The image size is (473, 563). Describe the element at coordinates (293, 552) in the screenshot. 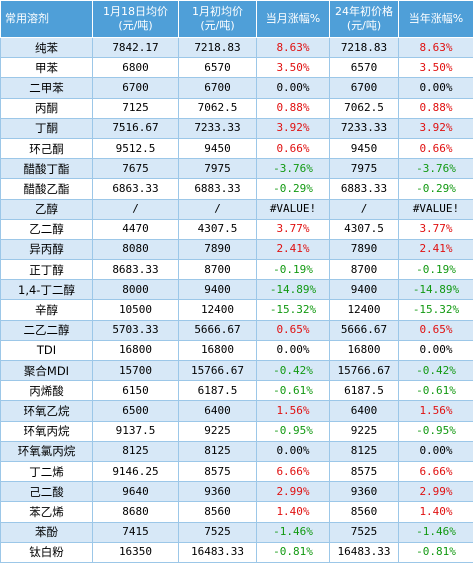

I see `monthly-change-cell: -0.81%` at that location.